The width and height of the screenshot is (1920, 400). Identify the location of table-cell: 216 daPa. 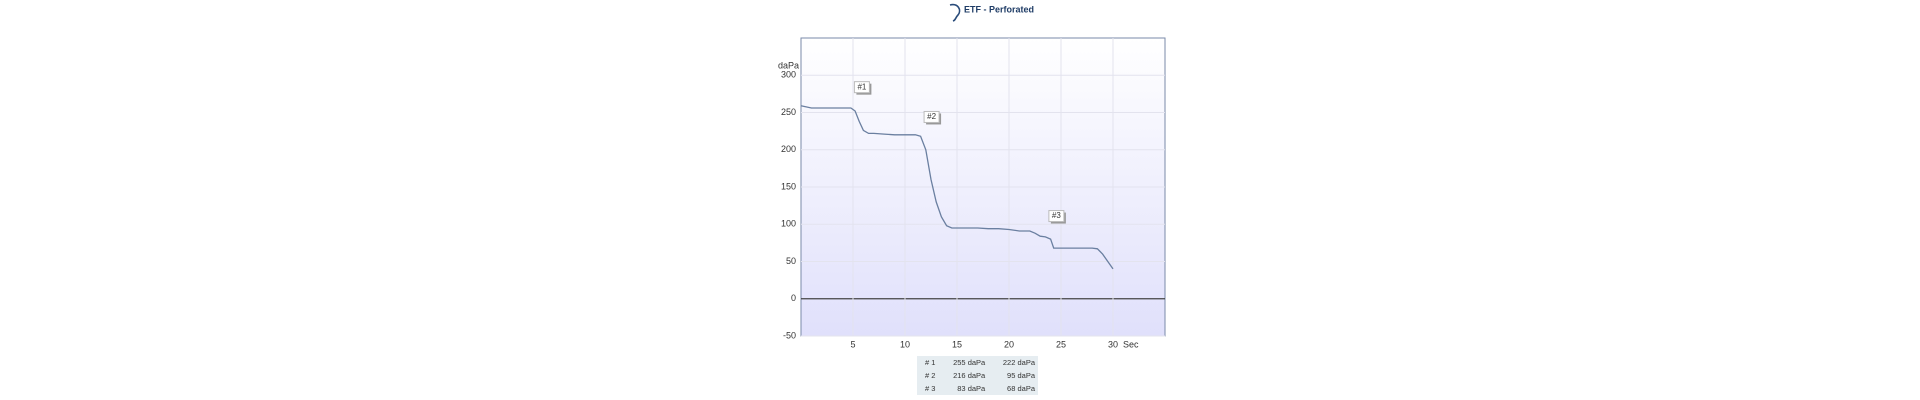
(969, 375).